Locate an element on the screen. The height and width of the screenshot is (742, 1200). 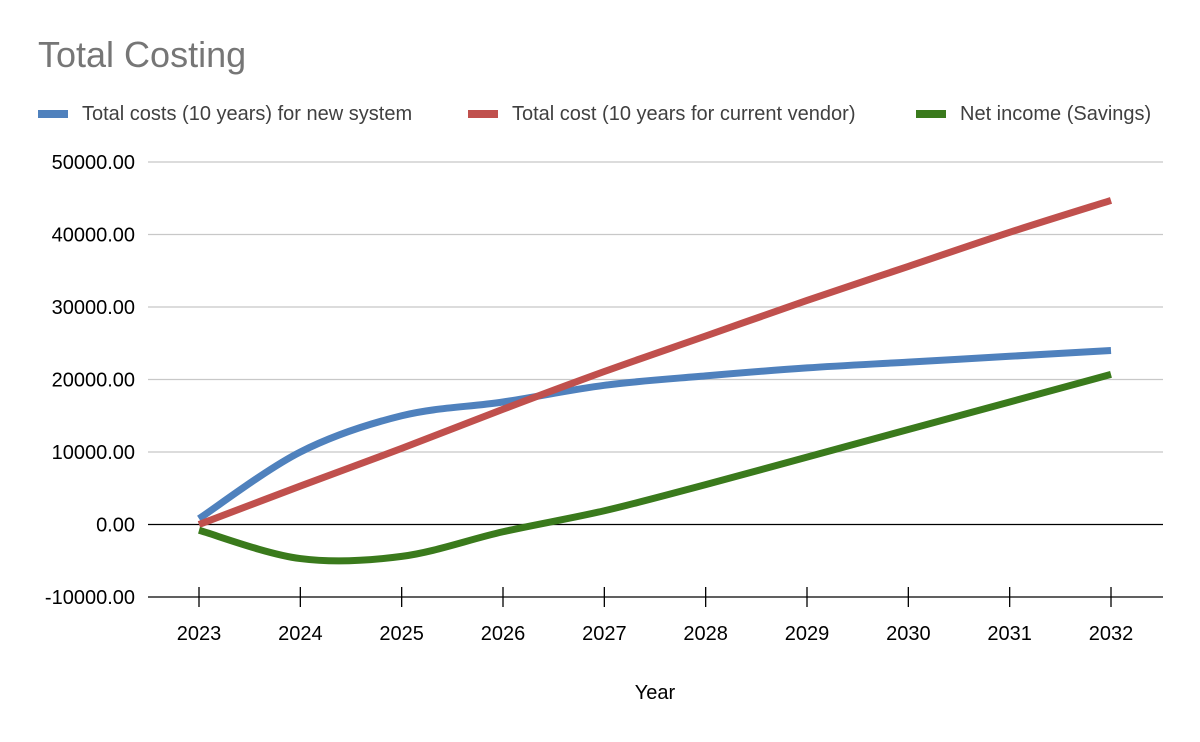
legend-item-current-vendor: Total cost (10 years for current vendor) is located at coordinates (661, 114).